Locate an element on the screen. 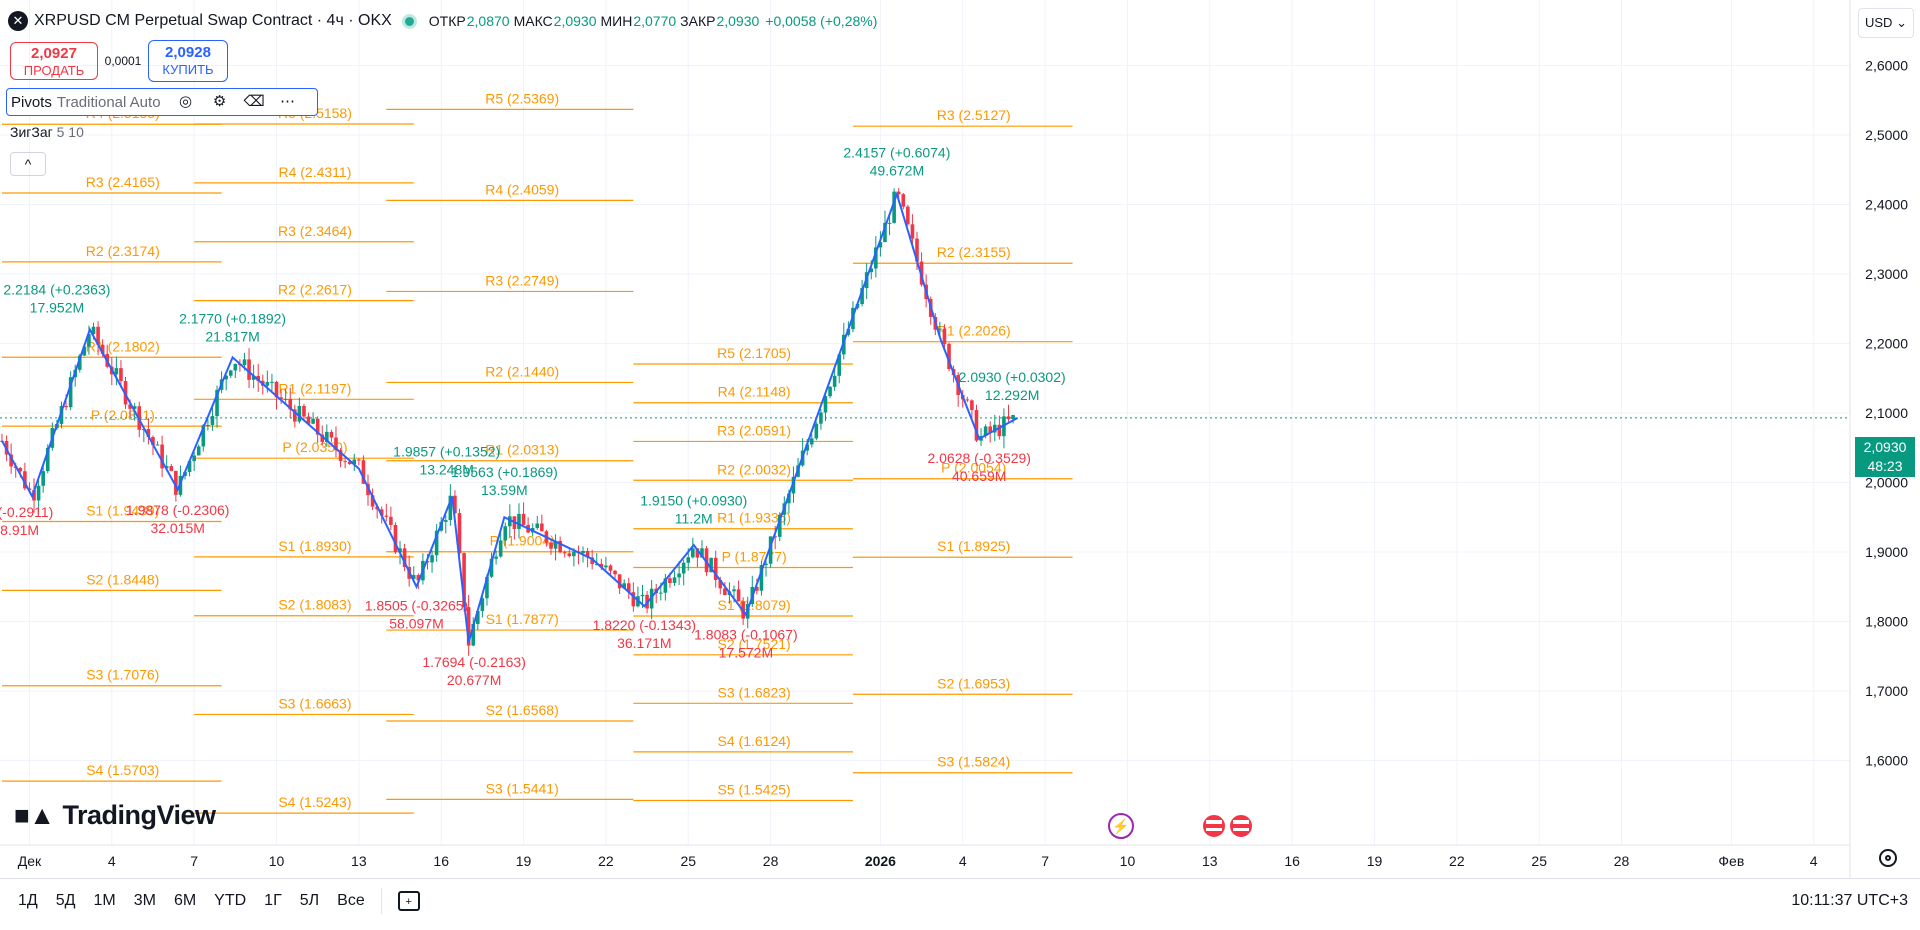  zigzag-pivot-label: 1.8505 (-0.3265) is located at coordinates (417, 605).